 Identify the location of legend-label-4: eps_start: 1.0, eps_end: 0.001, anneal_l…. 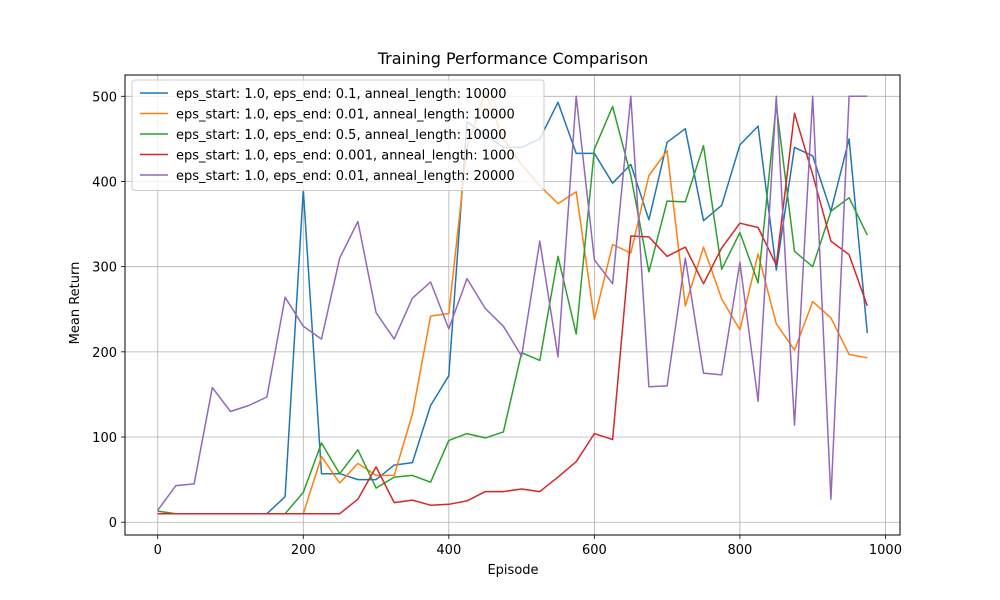
(345, 156).